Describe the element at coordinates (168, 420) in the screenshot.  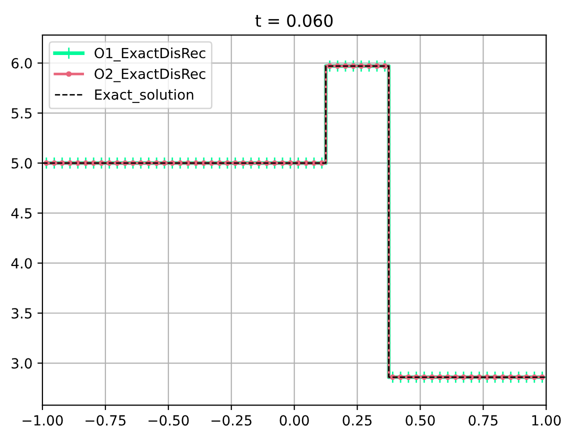
I see `x-tick-label: −0.50` at that location.